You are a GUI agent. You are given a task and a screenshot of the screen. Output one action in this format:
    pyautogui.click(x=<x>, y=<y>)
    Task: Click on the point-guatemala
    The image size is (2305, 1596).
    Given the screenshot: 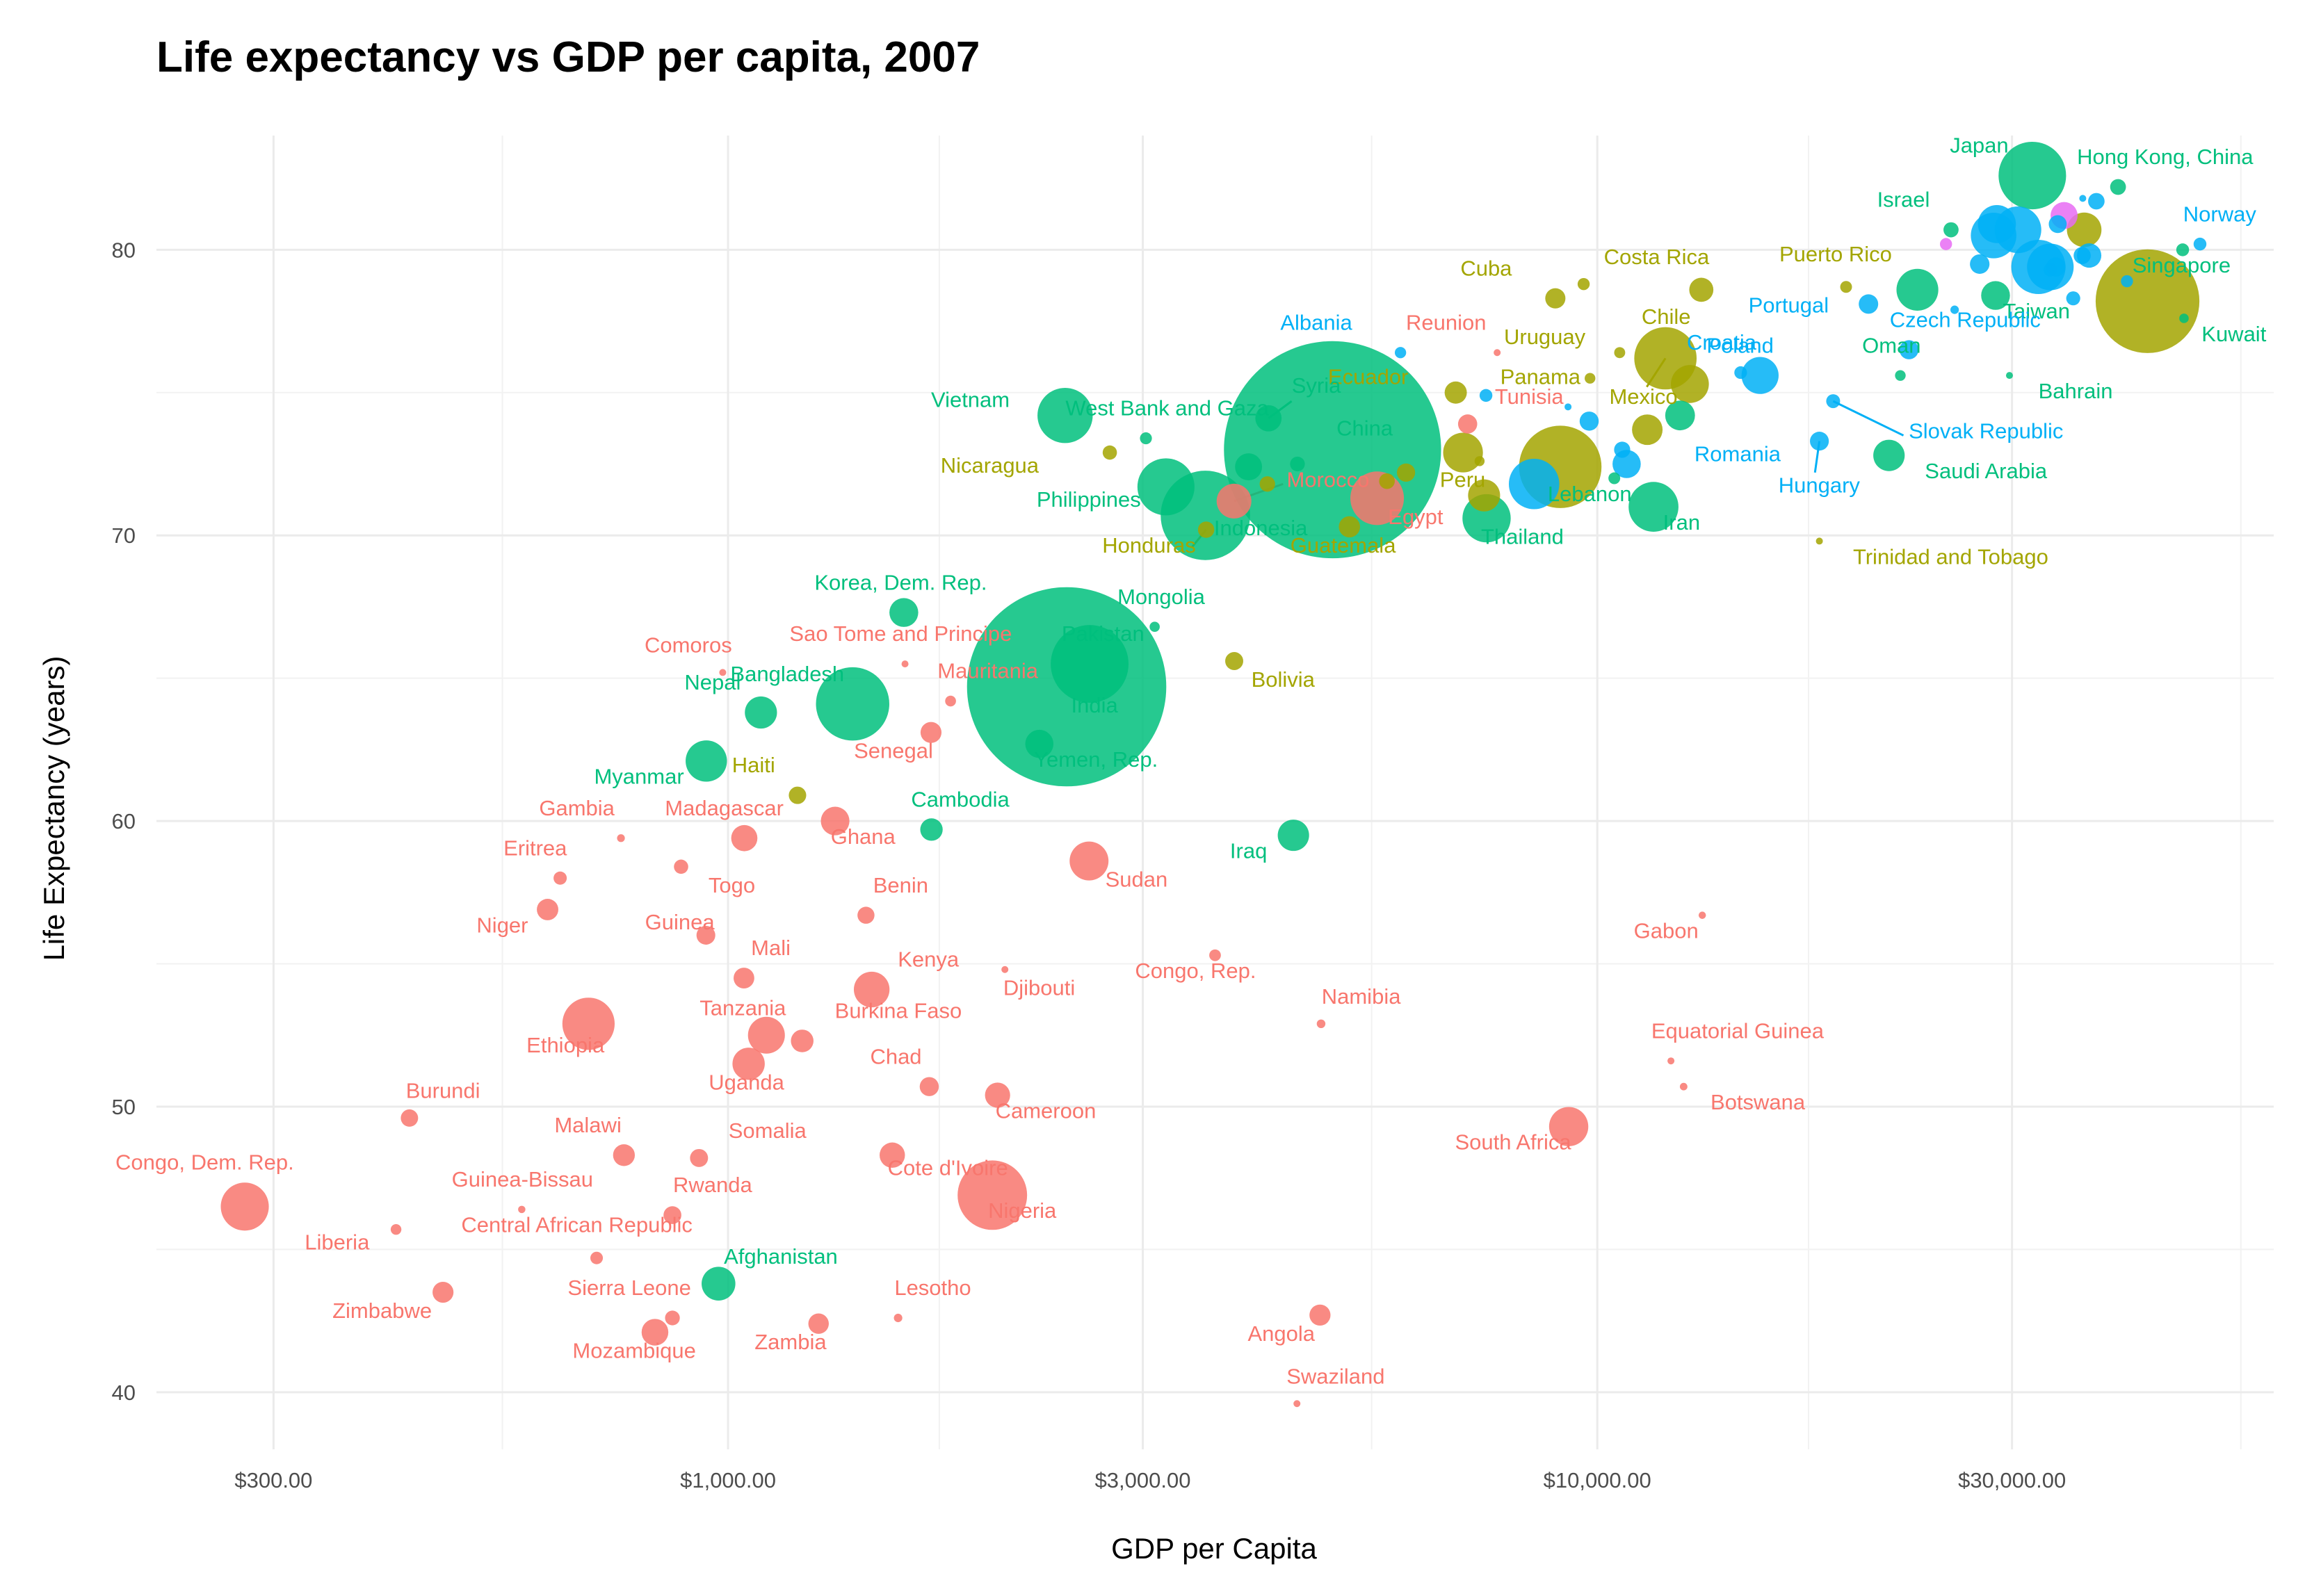 What is the action you would take?
    pyautogui.click(x=1349, y=527)
    